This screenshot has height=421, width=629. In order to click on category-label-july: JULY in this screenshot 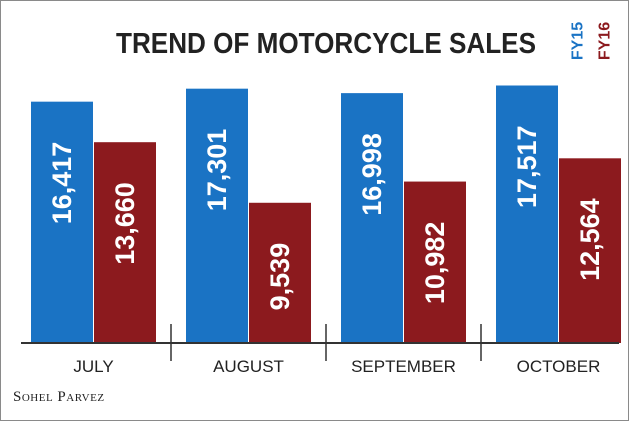, I will do `click(93, 366)`.